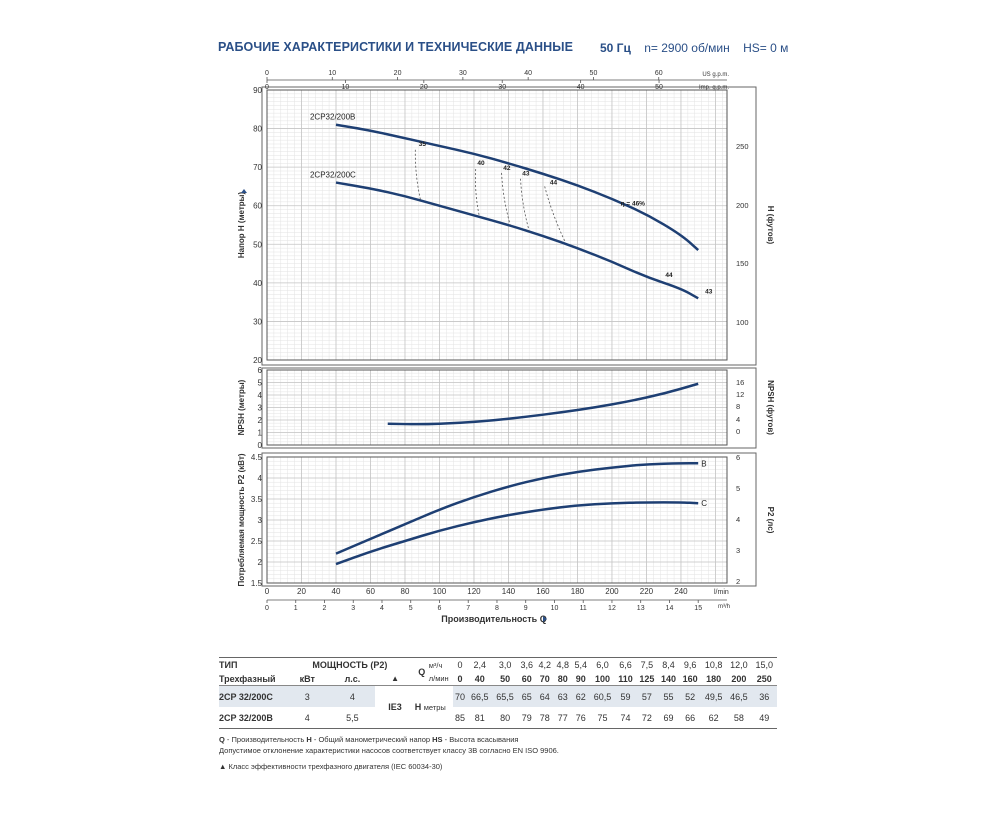 Image resolution: width=1000 pixels, height=819 pixels. What do you see at coordinates (580, 717) in the screenshot?
I see `head-cell: 76` at bounding box center [580, 717].